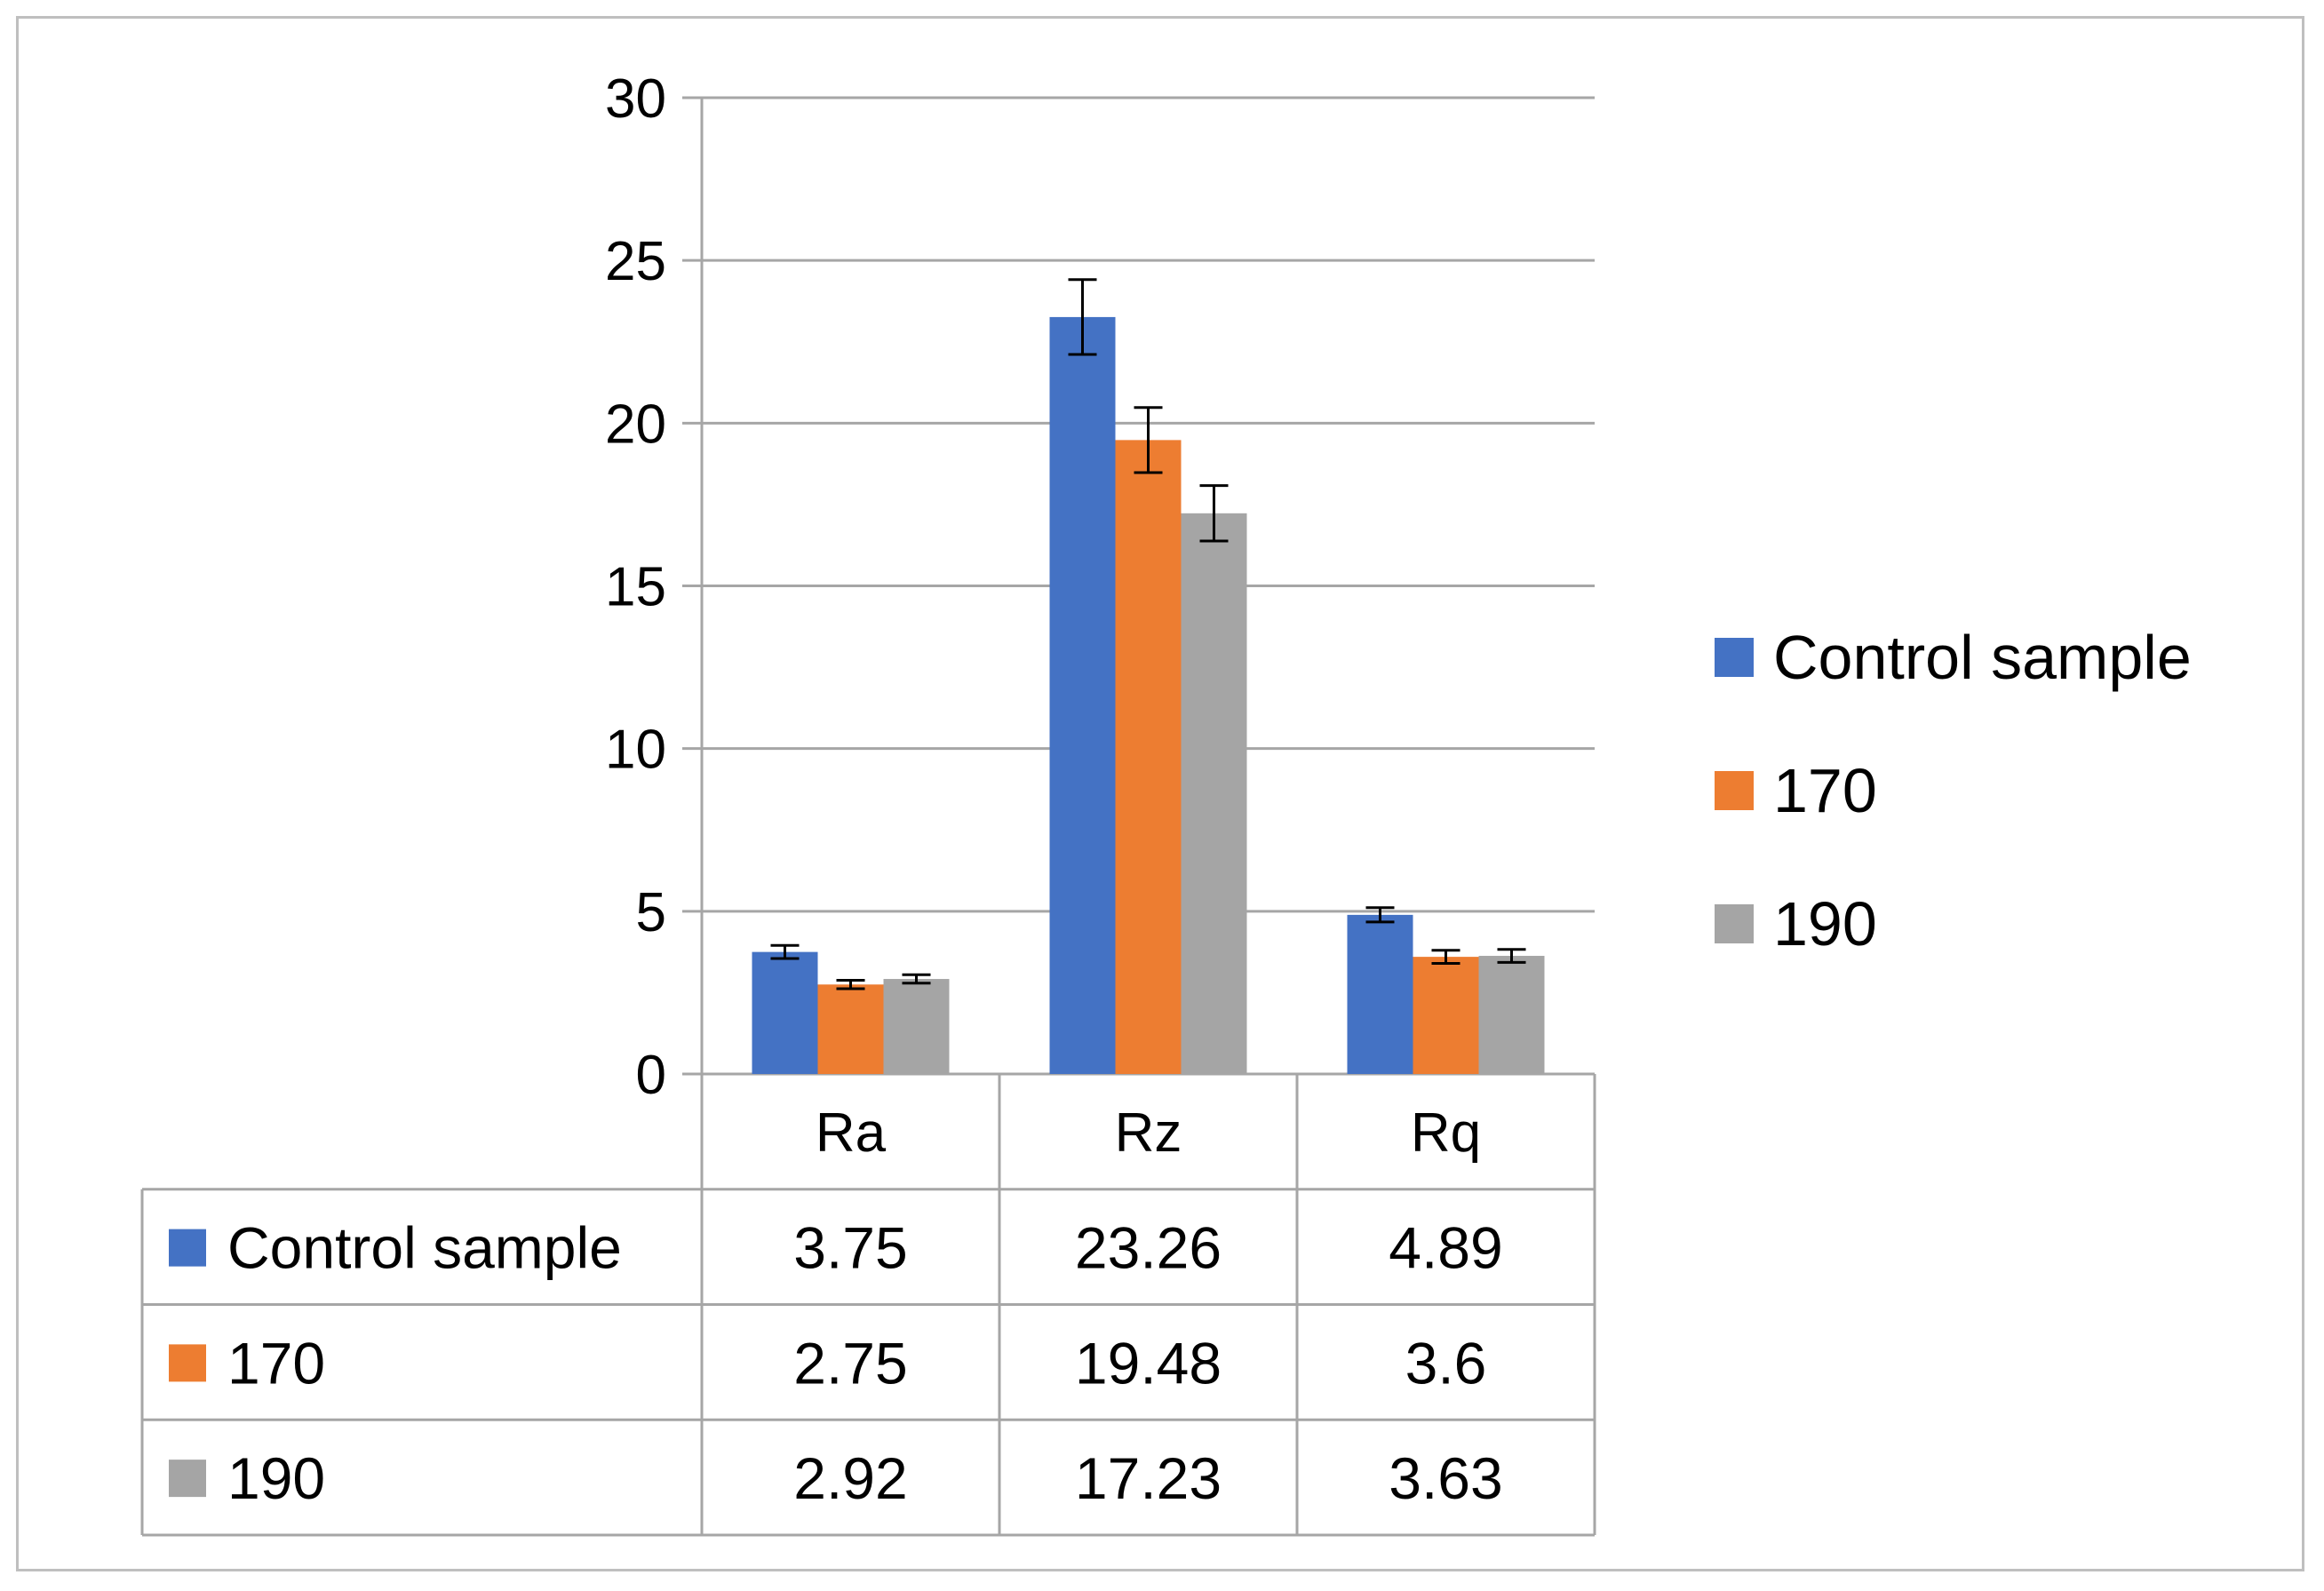 This screenshot has width=2324, height=1591. What do you see at coordinates (276, 1478) in the screenshot?
I see `table-row-label: 190` at bounding box center [276, 1478].